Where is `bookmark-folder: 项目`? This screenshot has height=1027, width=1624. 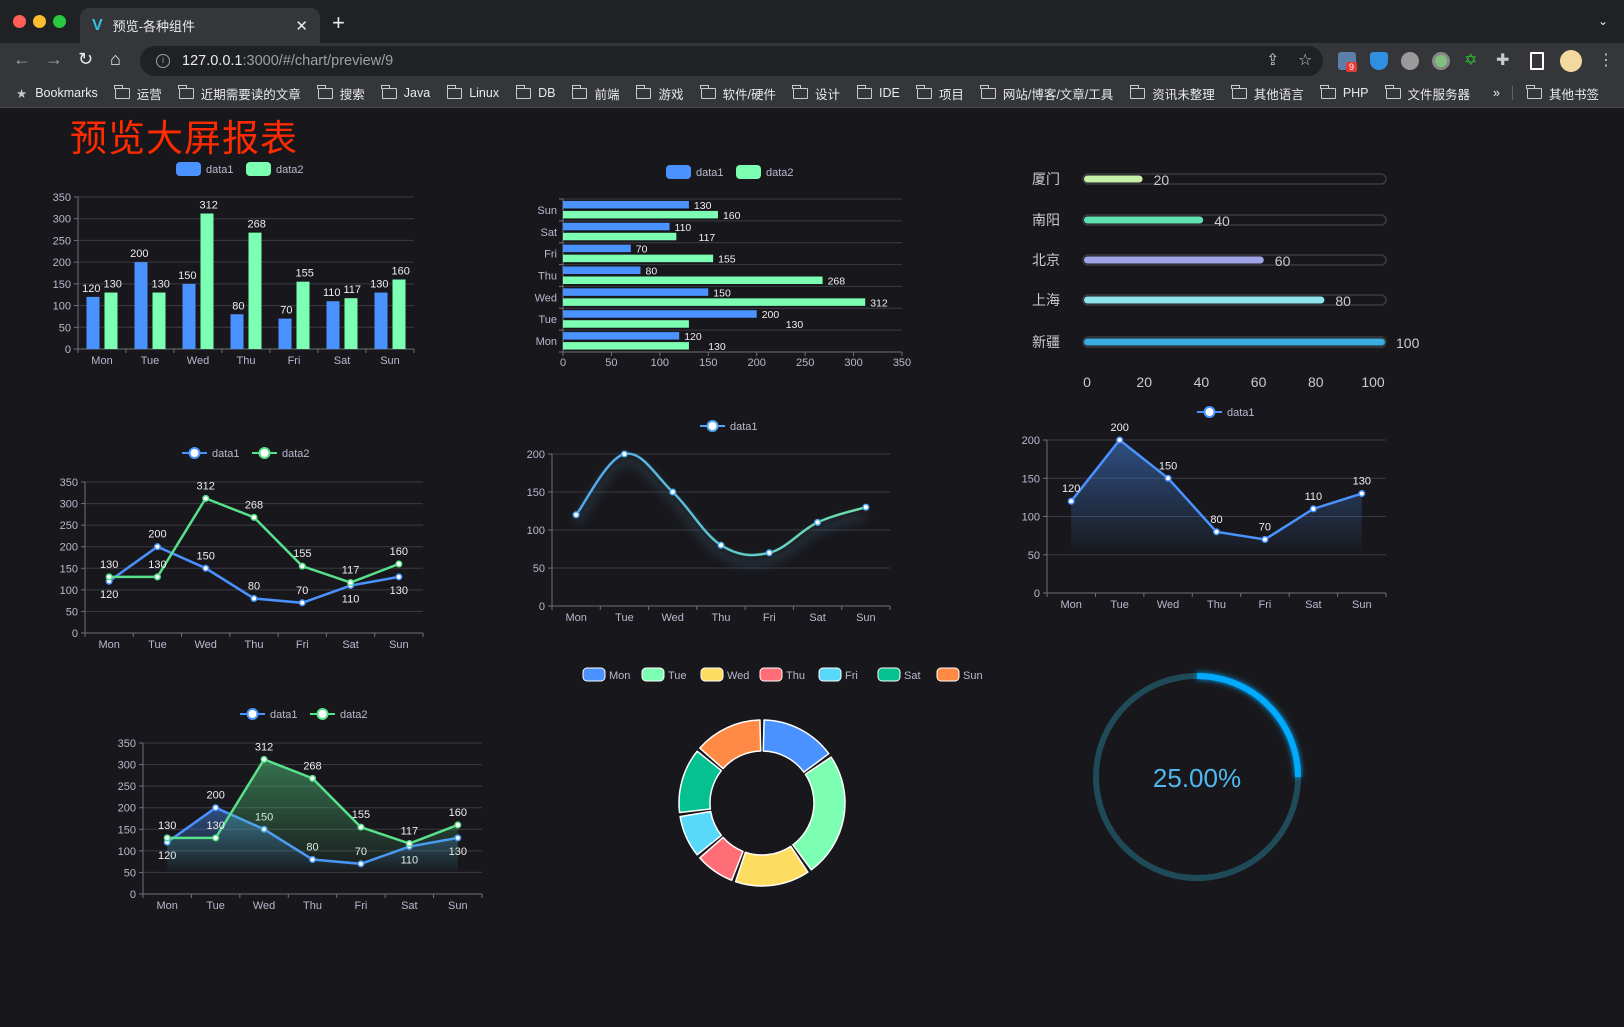
bookmark-folder: 项目 is located at coordinates (940, 93).